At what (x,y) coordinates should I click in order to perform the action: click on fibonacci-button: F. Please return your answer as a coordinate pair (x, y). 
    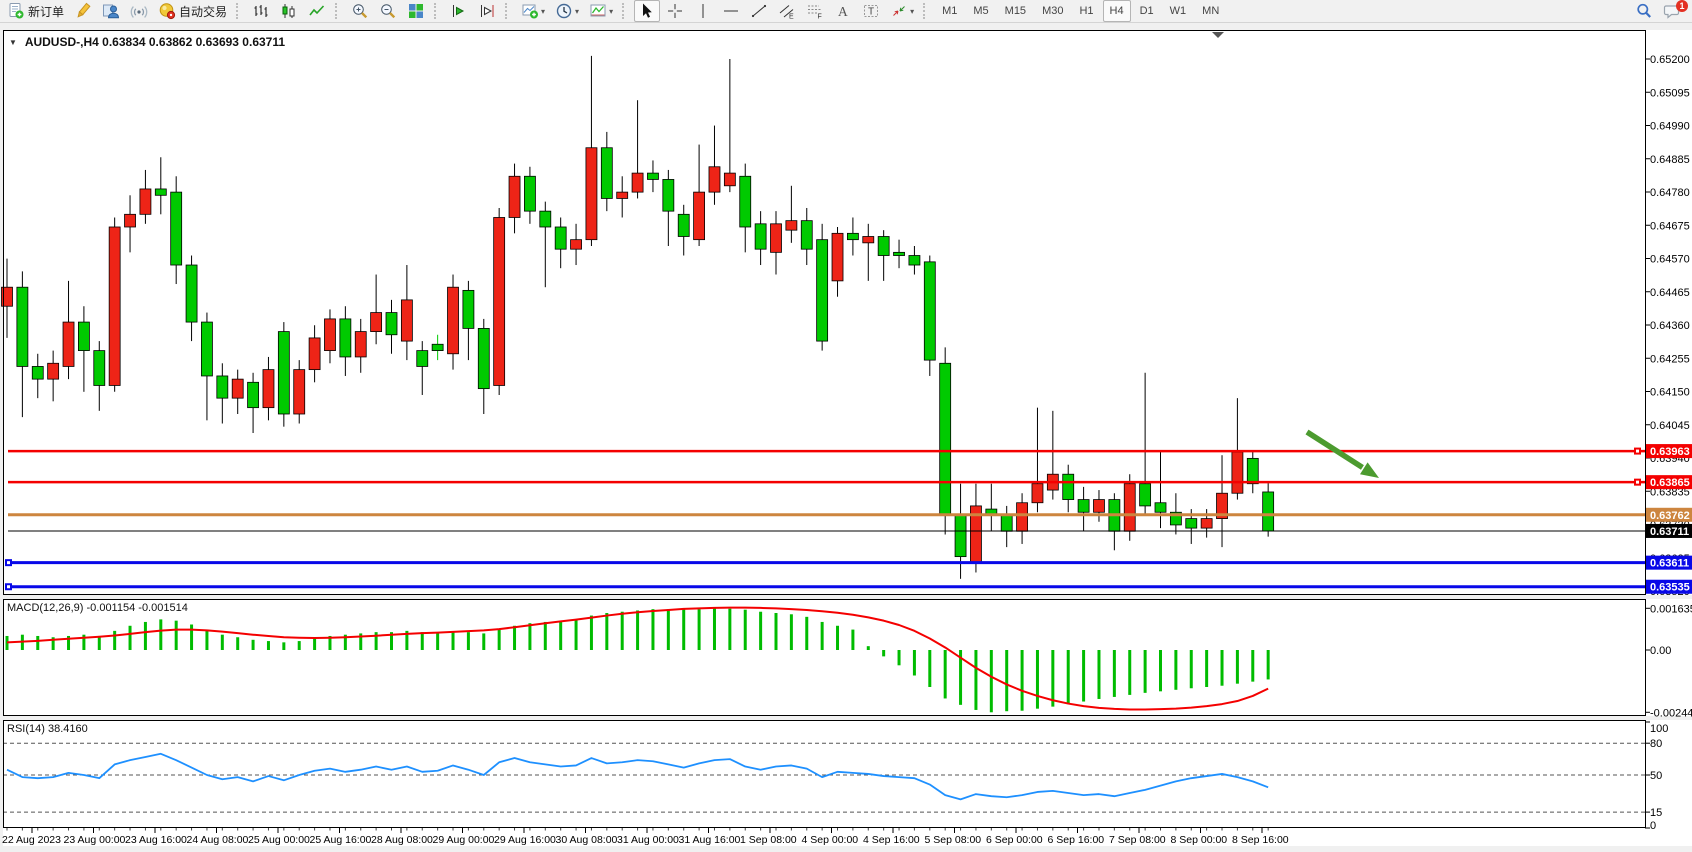
    Looking at the image, I should click on (815, 11).